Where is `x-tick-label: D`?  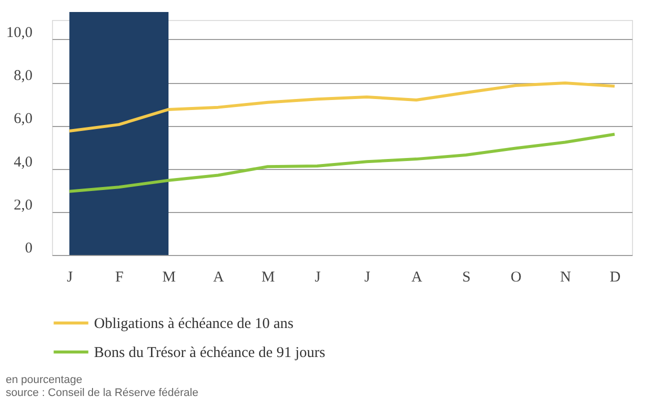
x-tick-label: D is located at coordinates (615, 278).